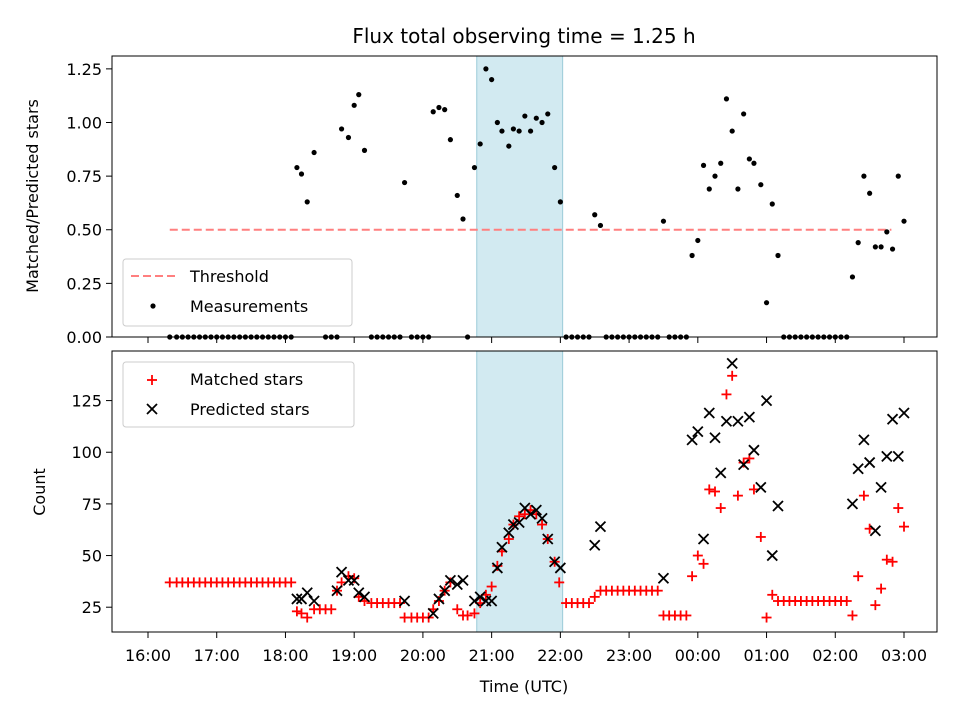  I want to click on bottom-y-axis-title: Count, so click(39, 492).